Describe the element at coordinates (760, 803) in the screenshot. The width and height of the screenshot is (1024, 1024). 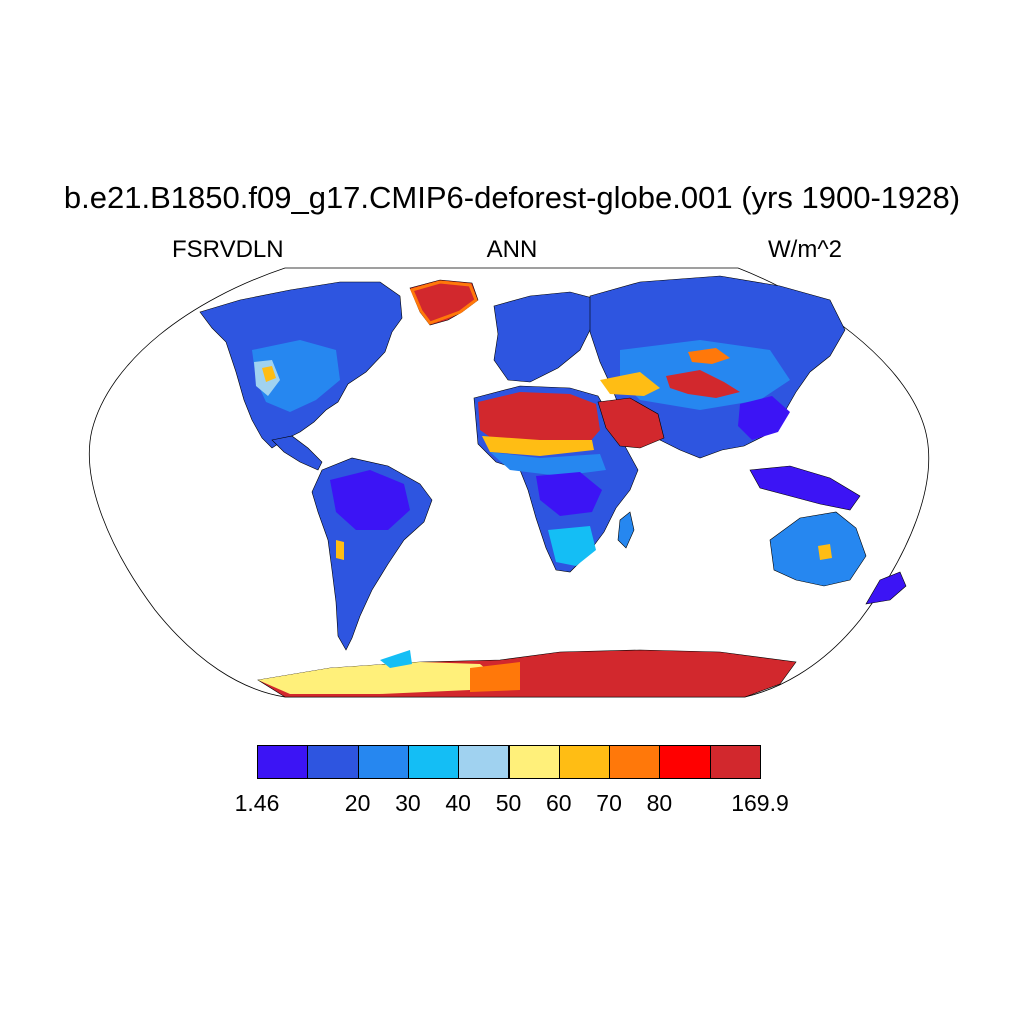
I see `colorbar-label: 169.9` at that location.